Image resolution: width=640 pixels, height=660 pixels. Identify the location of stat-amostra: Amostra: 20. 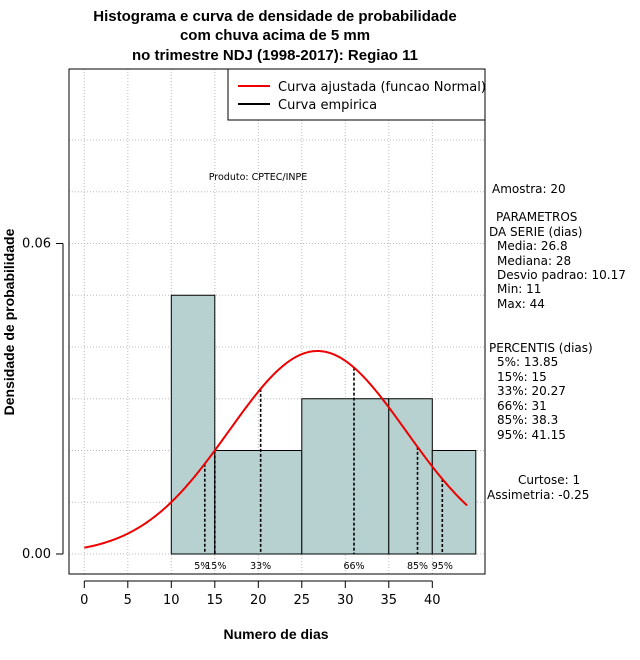
(529, 189).